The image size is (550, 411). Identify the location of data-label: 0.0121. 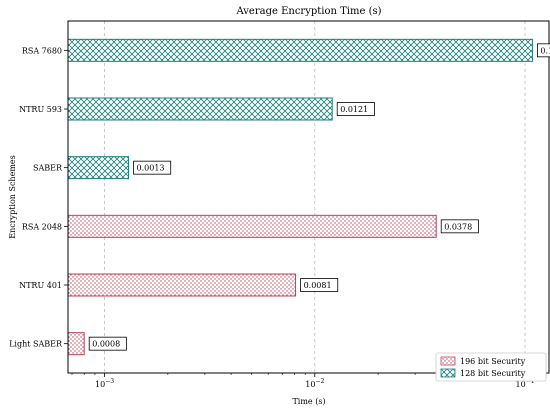
(354, 109).